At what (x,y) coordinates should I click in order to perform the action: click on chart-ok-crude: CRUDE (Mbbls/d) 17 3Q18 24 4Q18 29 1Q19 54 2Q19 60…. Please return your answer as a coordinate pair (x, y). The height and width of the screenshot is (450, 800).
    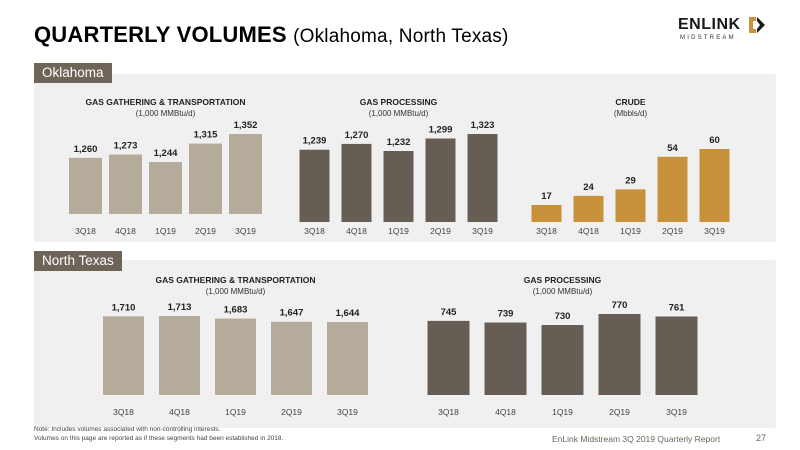
    Looking at the image, I should click on (630, 166).